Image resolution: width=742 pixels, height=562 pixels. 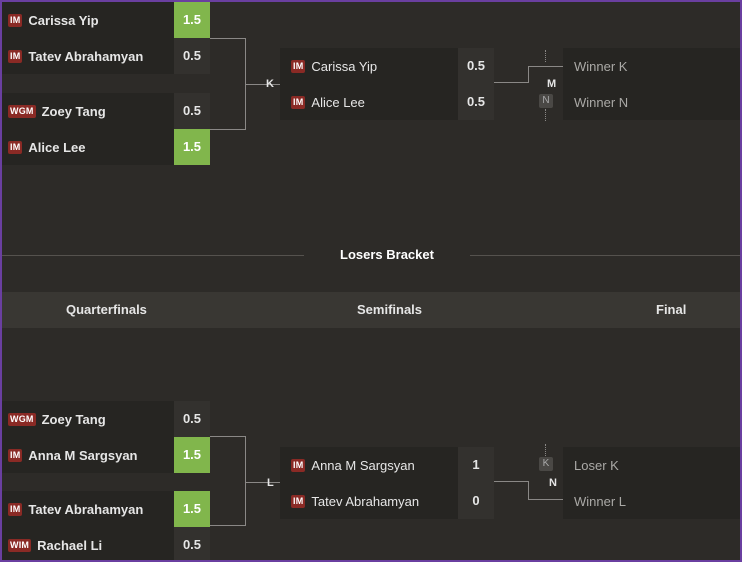 I want to click on player-row: IM Tatev Abrahamyan 0, so click(x=387, y=501).